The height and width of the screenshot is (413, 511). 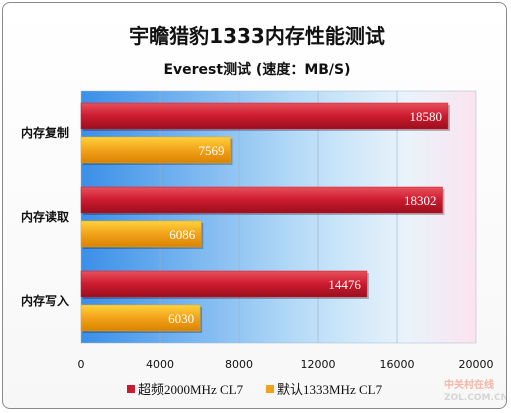 What do you see at coordinates (469, 384) in the screenshot?
I see `watermark-line1: 中关村在线` at bounding box center [469, 384].